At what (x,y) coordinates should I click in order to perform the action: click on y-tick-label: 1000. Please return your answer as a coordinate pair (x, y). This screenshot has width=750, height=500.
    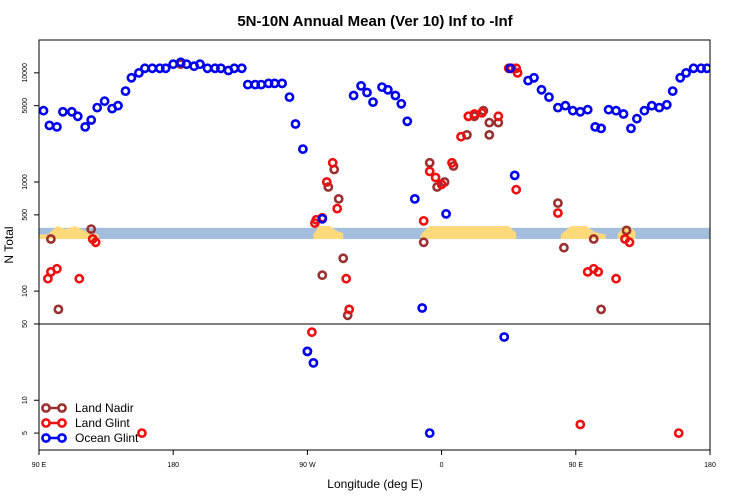
    Looking at the image, I should click on (25, 182).